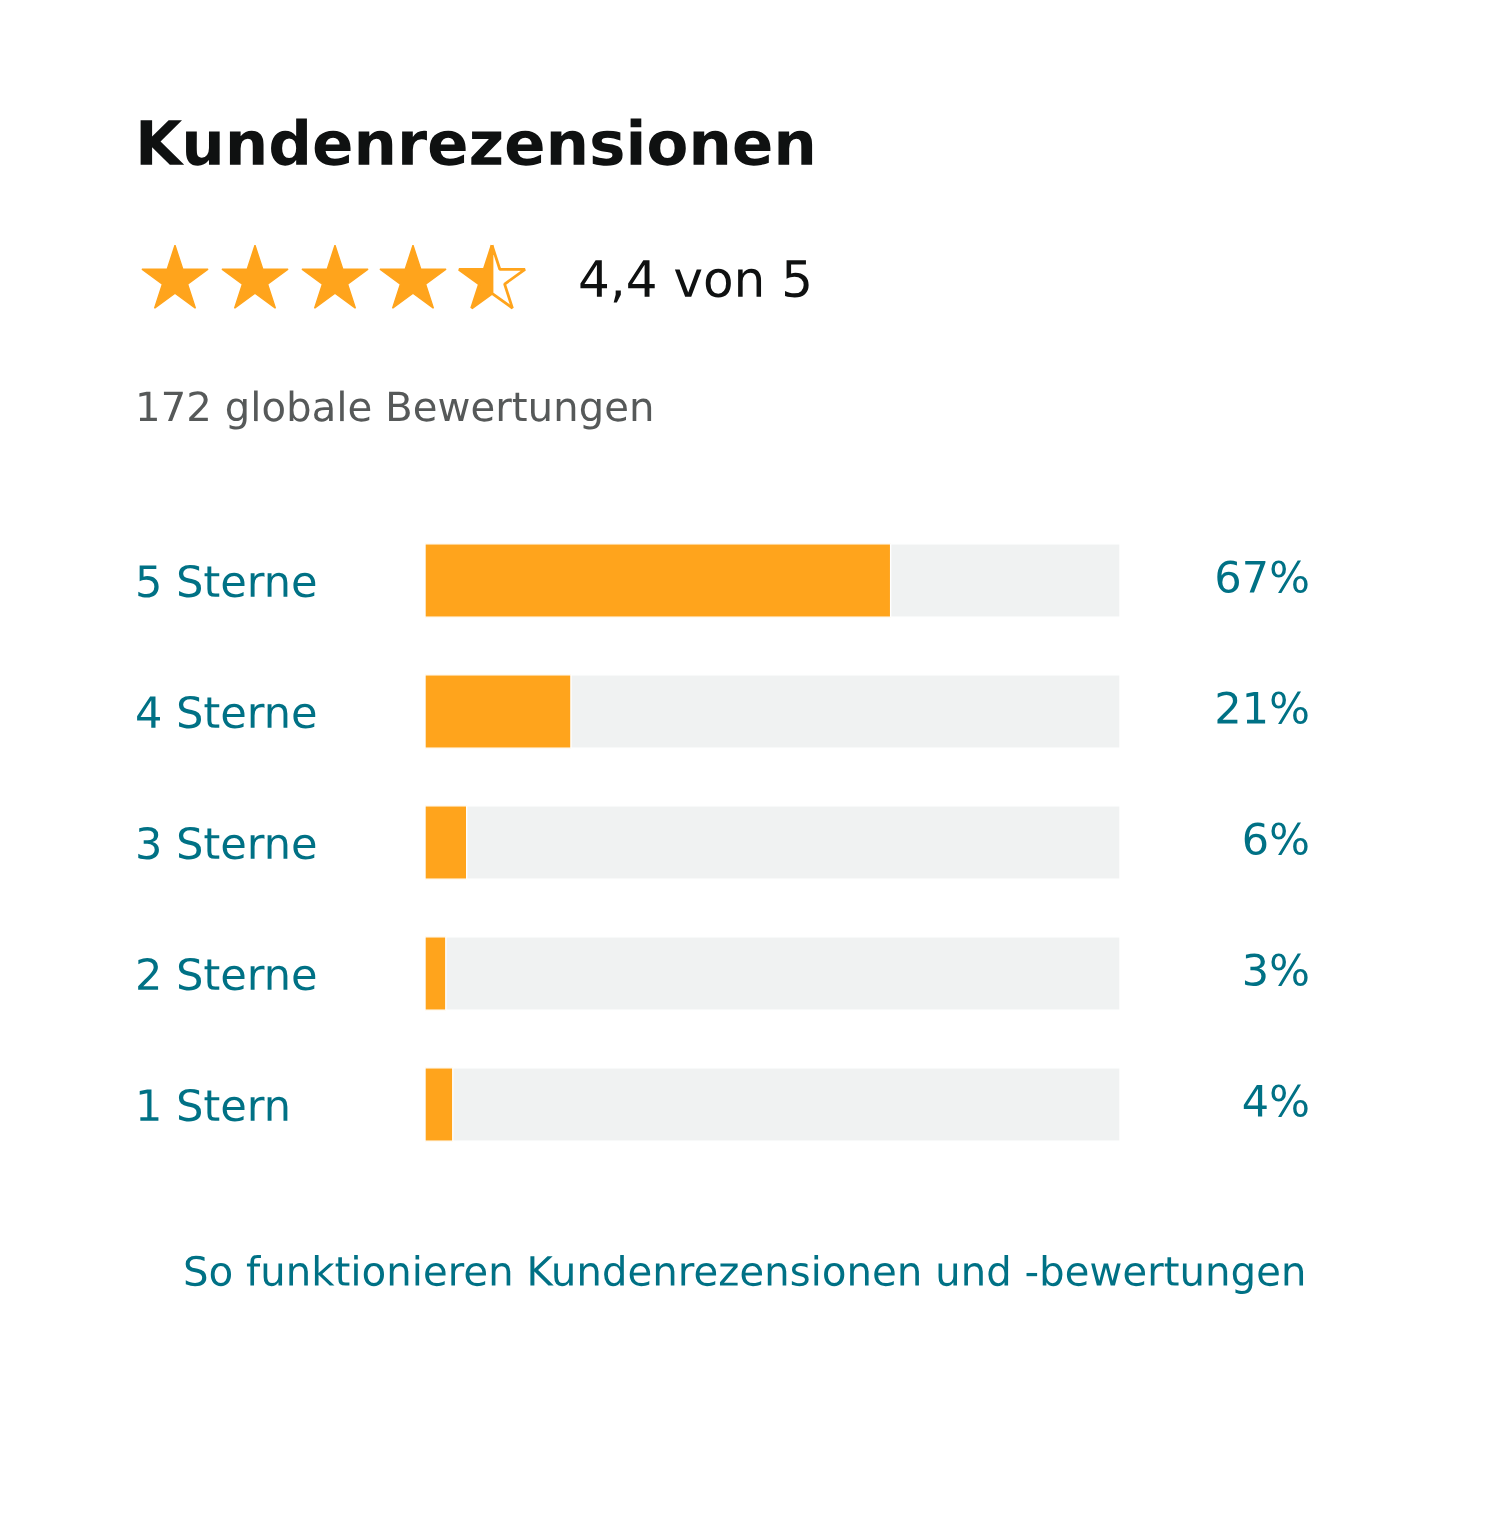  What do you see at coordinates (694, 281) in the screenshot?
I see `chart-subtitle: 4,4 von 5` at bounding box center [694, 281].